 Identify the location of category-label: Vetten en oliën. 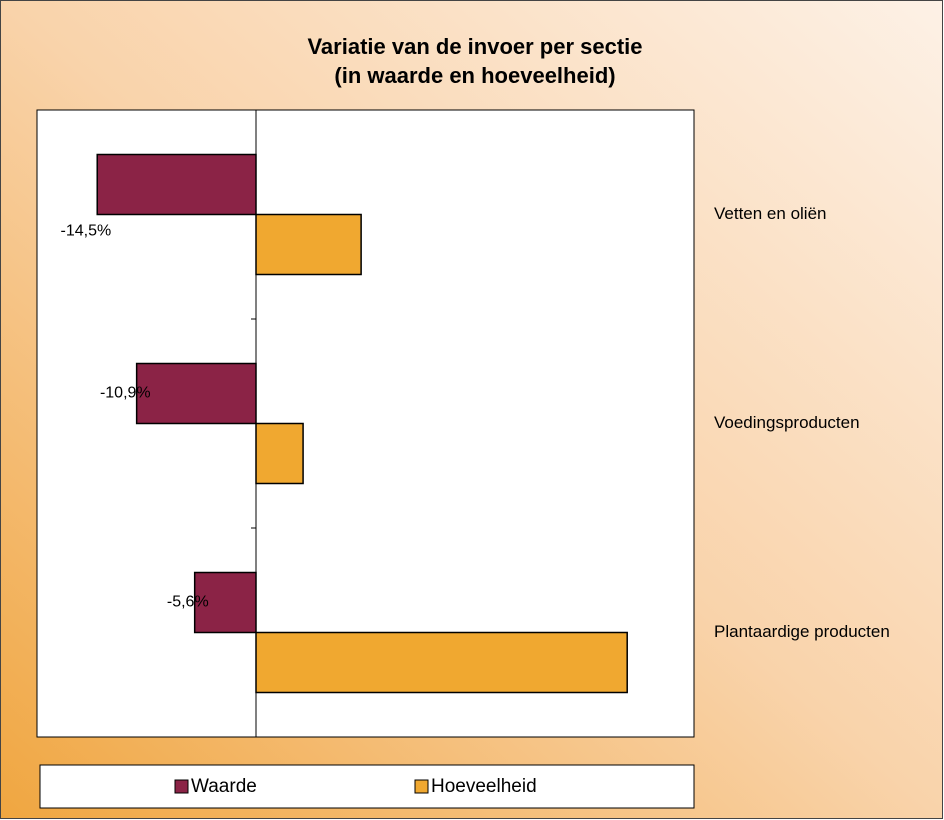
(770, 213).